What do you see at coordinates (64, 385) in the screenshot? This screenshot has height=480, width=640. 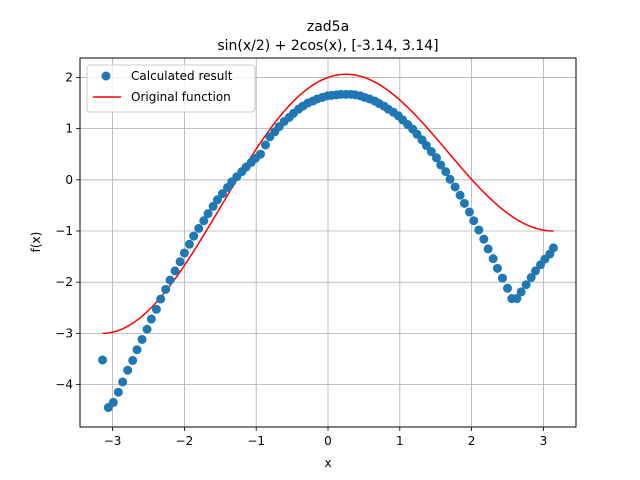 I see `y-tick-label: −4` at bounding box center [64, 385].